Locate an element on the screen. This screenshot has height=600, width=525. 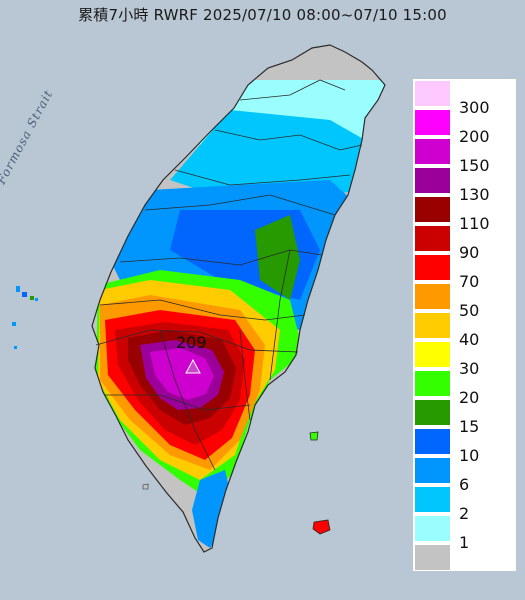
legend-label: 1 is located at coordinates (464, 542).